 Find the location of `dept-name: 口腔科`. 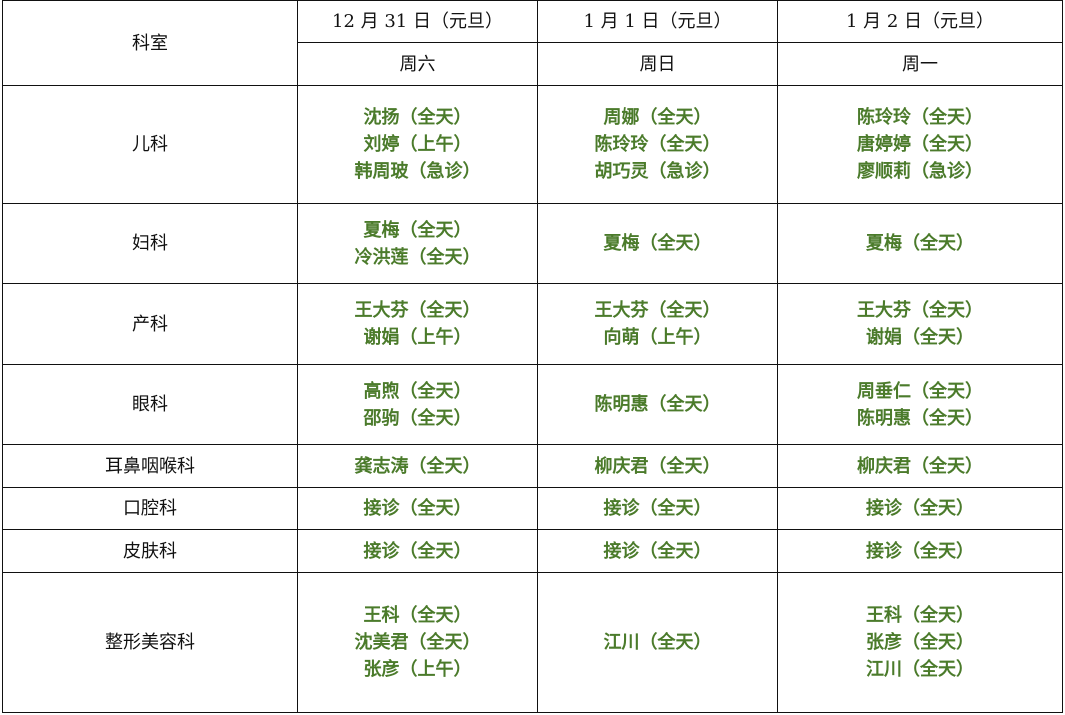

dept-name: 口腔科 is located at coordinates (150, 508).